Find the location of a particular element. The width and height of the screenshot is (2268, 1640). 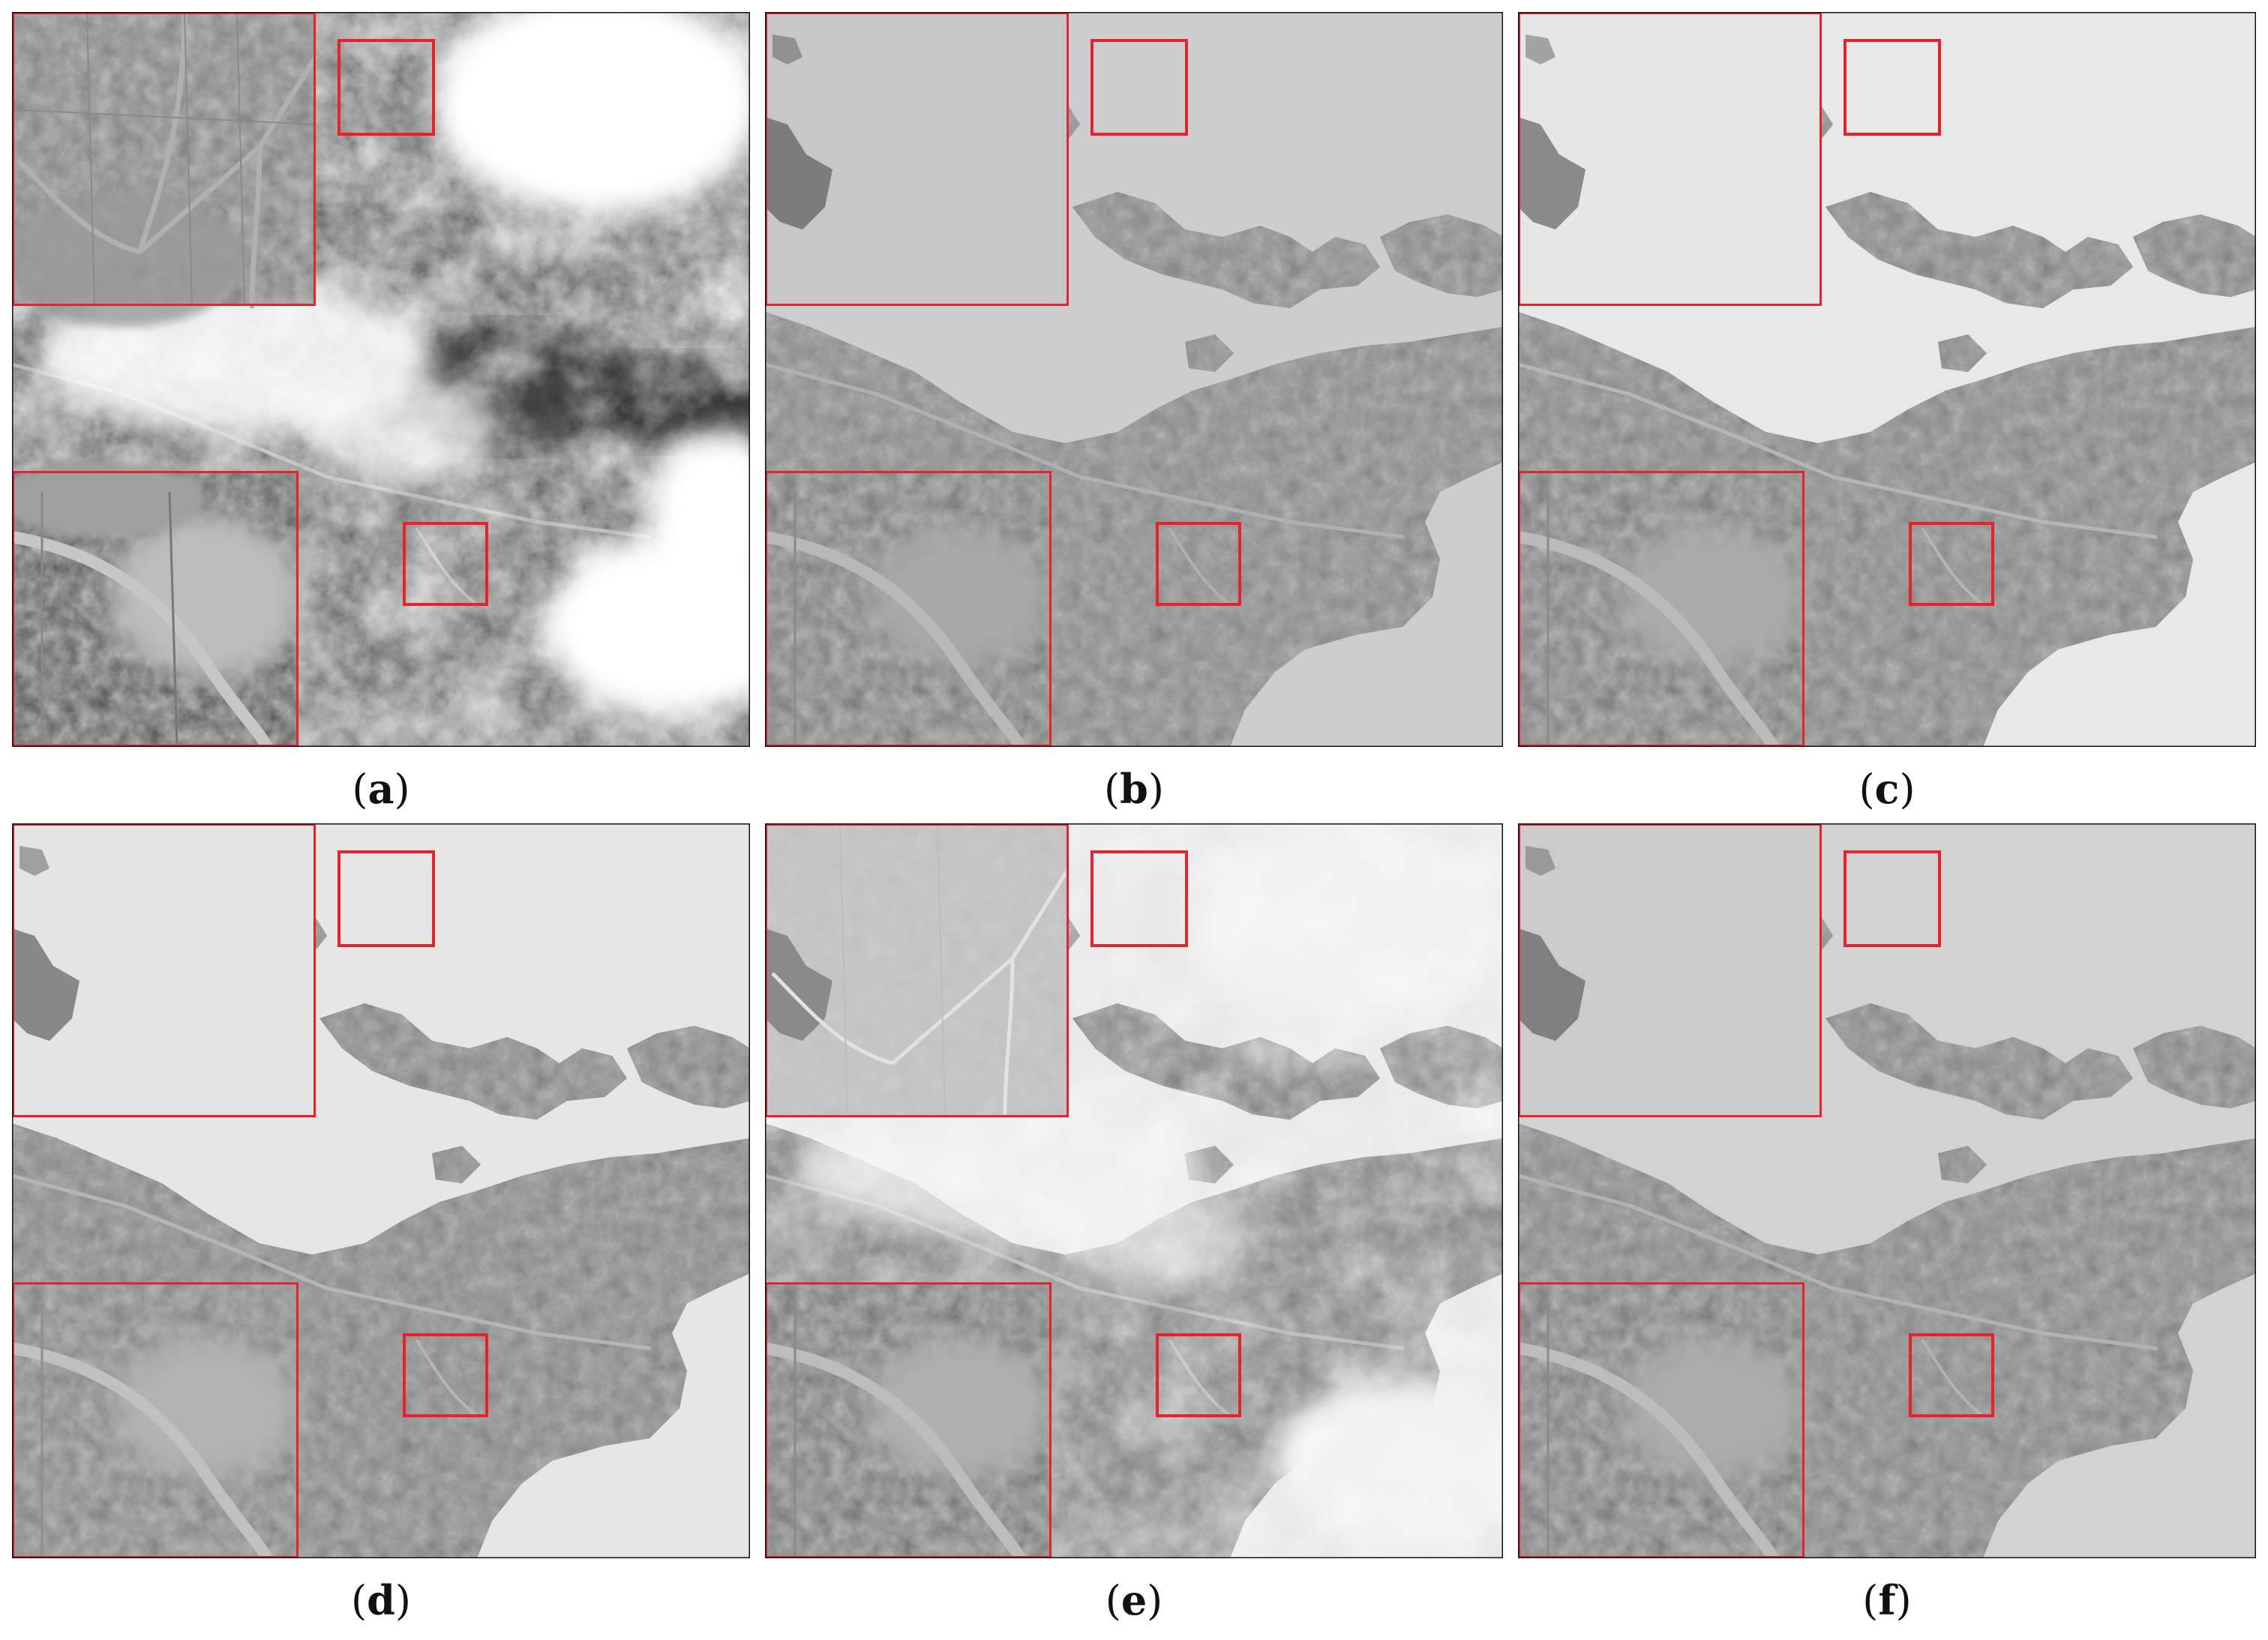

panel-e-image is located at coordinates (1134, 1190).